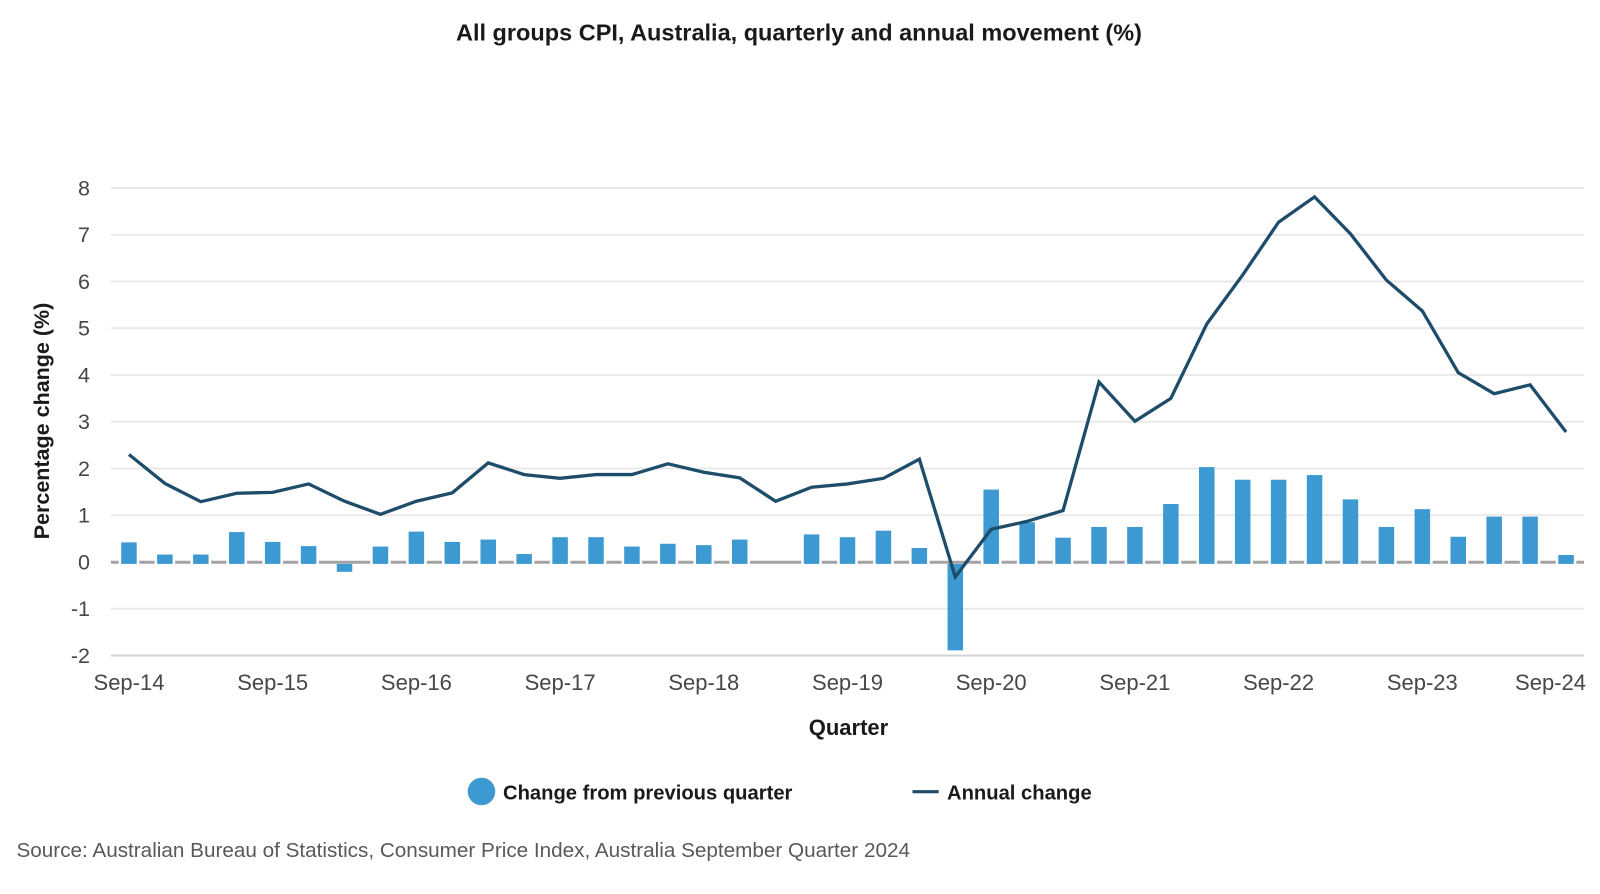  Describe the element at coordinates (80, 609) in the screenshot. I see `svg-text: -1` at that location.